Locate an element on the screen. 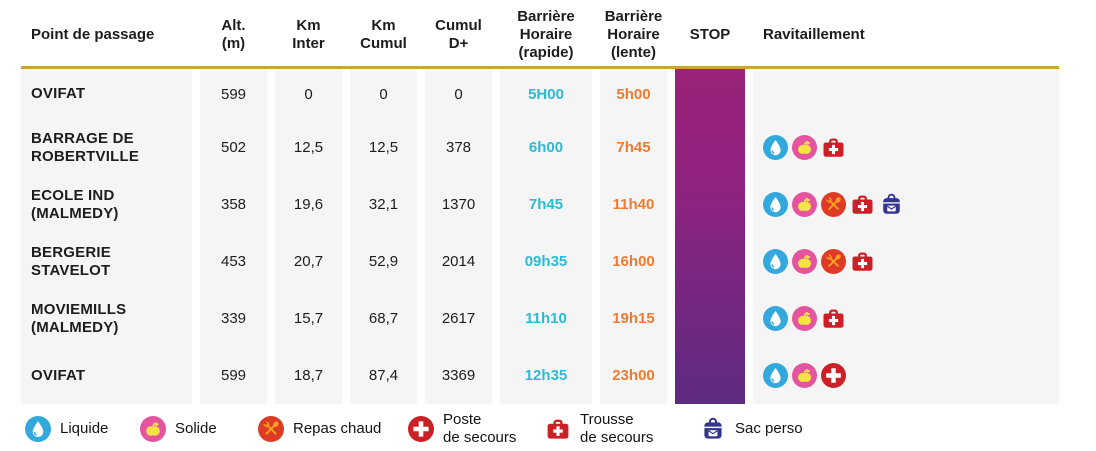  header-divider-rule is located at coordinates (540, 67).